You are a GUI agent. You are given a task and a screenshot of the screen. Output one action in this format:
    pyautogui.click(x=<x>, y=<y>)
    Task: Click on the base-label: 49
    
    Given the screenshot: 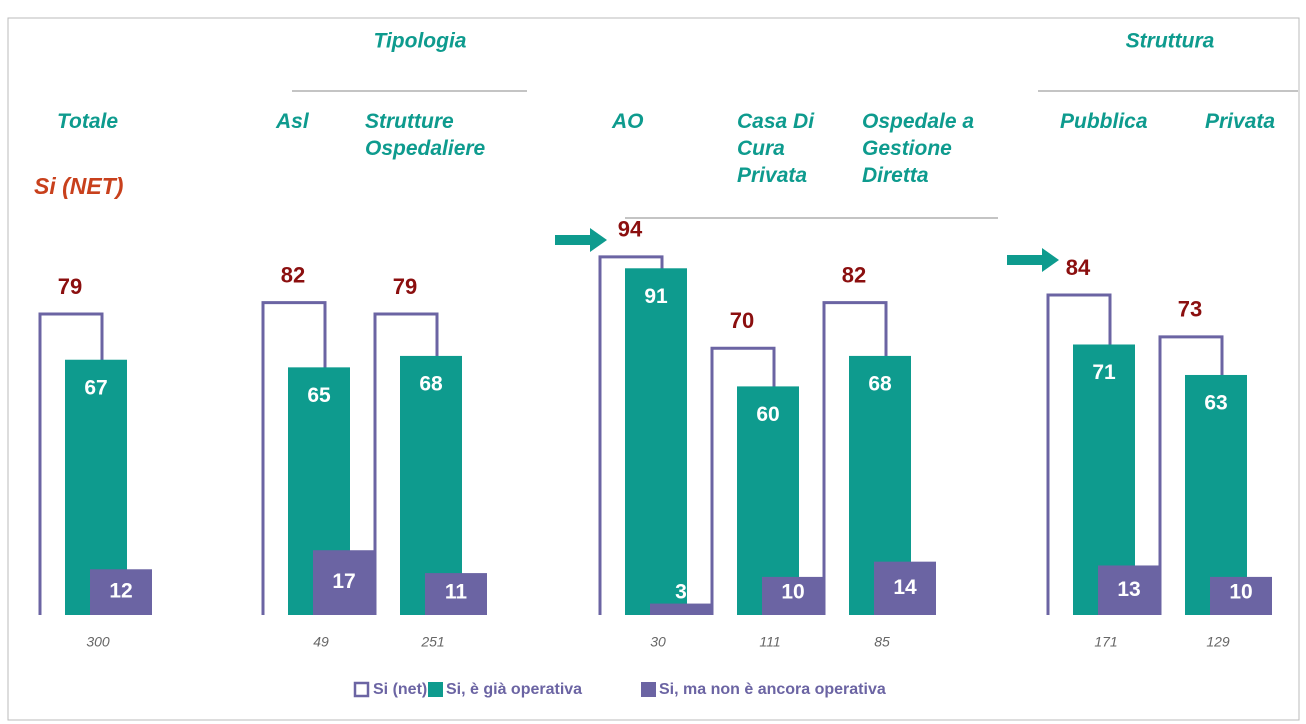 What is the action you would take?
    pyautogui.click(x=321, y=642)
    